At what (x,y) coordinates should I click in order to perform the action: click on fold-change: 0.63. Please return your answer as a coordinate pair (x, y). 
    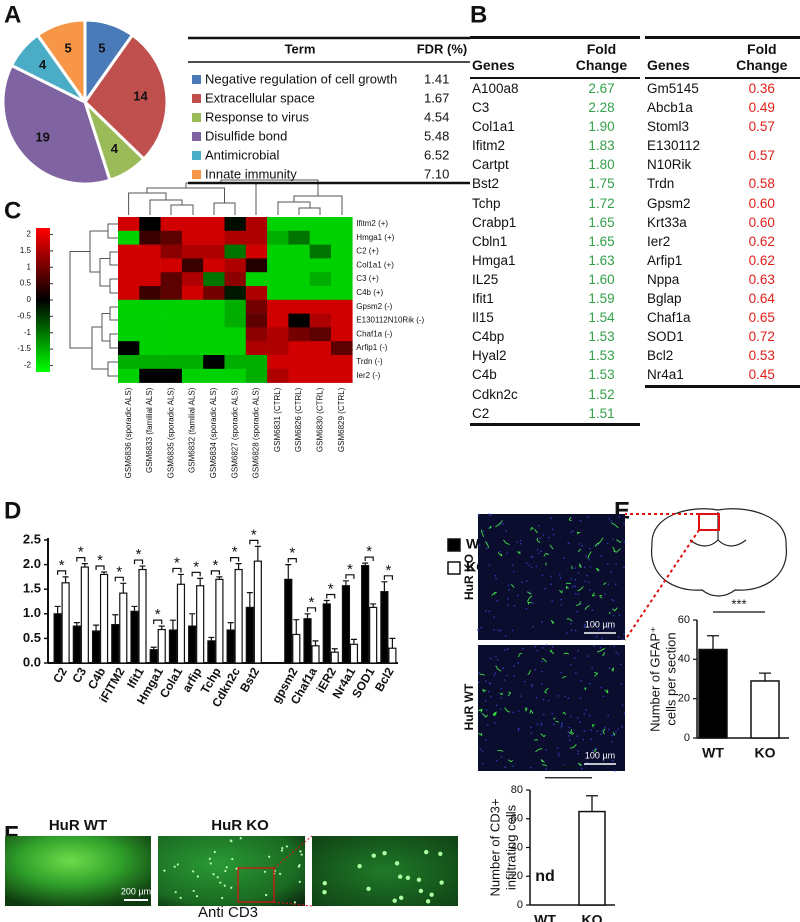
    Looking at the image, I should click on (761, 279).